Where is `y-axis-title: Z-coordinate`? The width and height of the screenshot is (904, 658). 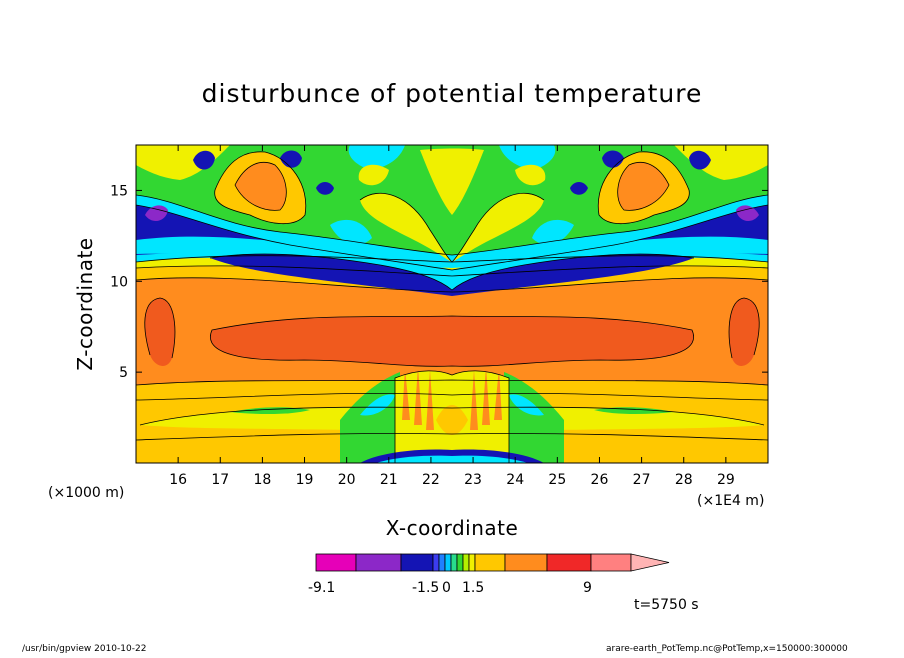 y-axis-title: Z-coordinate is located at coordinates (85, 303).